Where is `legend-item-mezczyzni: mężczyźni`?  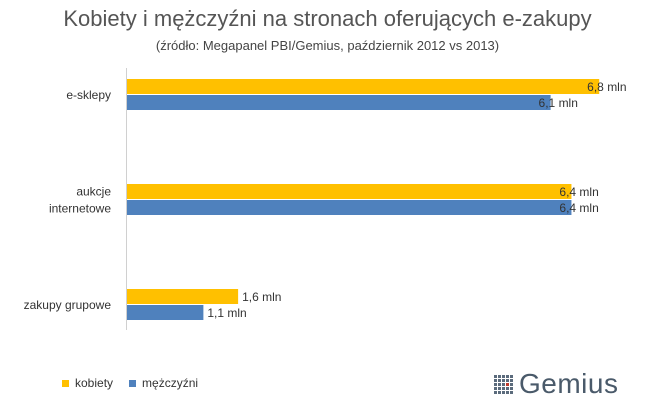 legend-item-mezczyzni: mężczyźni is located at coordinates (163, 383).